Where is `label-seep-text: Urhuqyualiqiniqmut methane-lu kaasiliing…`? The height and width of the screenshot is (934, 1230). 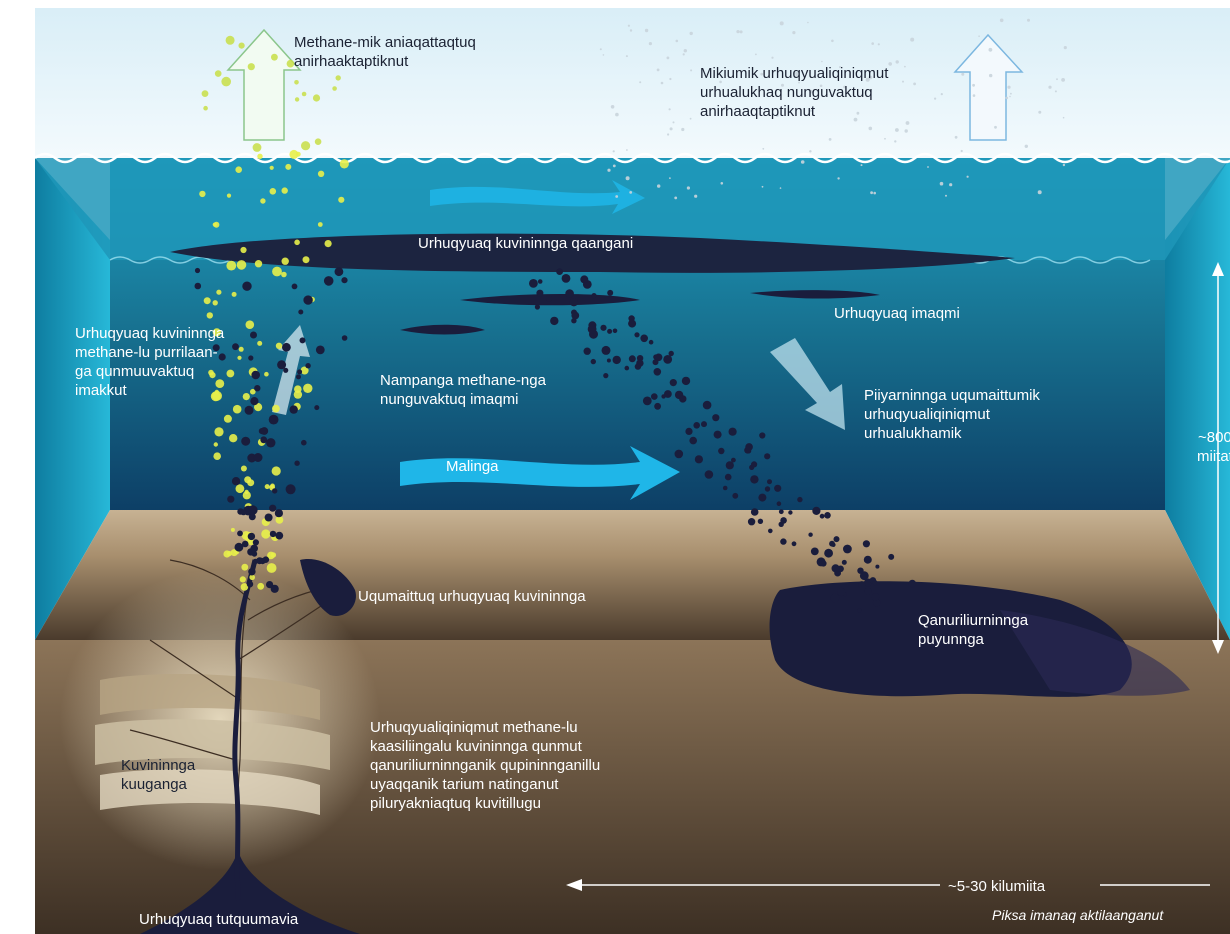 label-seep-text: Urhuqyualiqiniqmut methane-lu kaasiliing… is located at coordinates (485, 765).